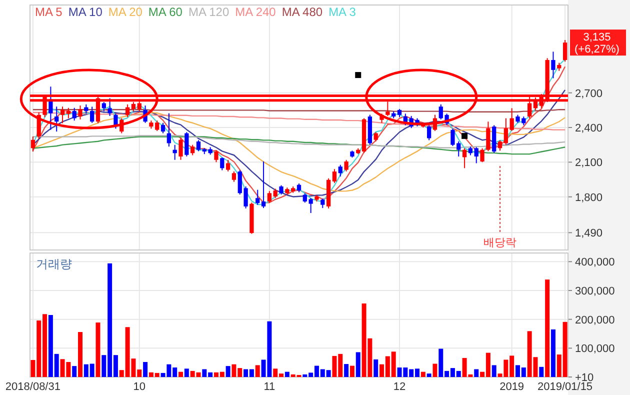 Image resolution: width=630 pixels, height=395 pixels. I want to click on x-tick-label: 10, so click(139, 387).